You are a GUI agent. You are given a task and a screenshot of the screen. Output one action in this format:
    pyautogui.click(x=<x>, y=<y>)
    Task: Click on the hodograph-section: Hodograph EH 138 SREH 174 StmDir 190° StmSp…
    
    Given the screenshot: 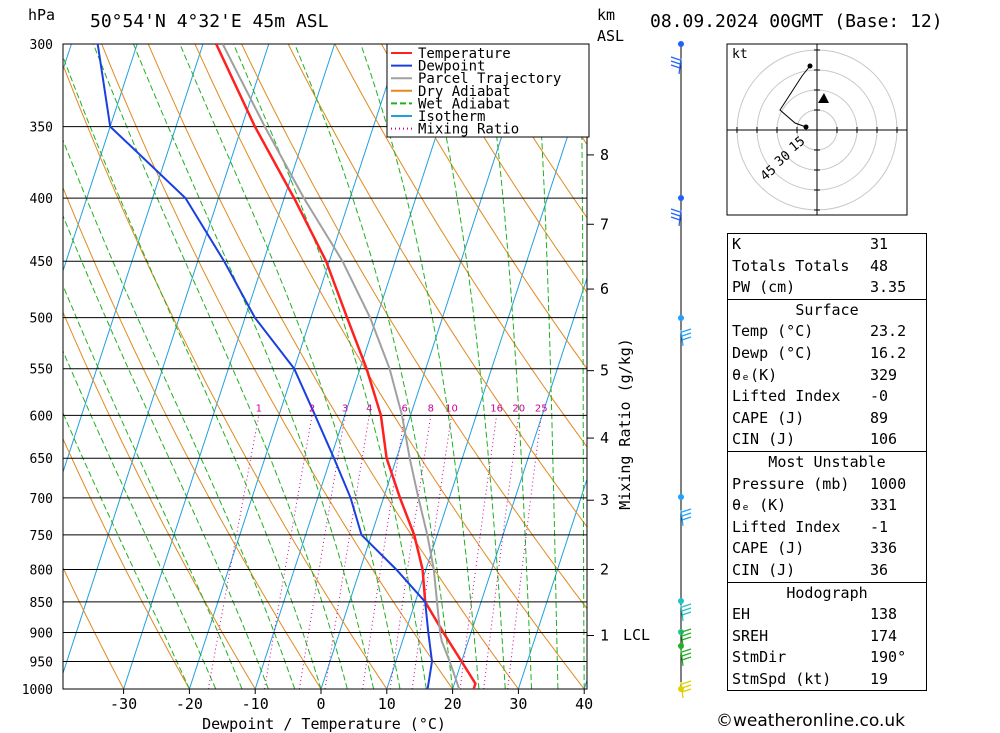 What is the action you would take?
    pyautogui.click(x=827, y=637)
    